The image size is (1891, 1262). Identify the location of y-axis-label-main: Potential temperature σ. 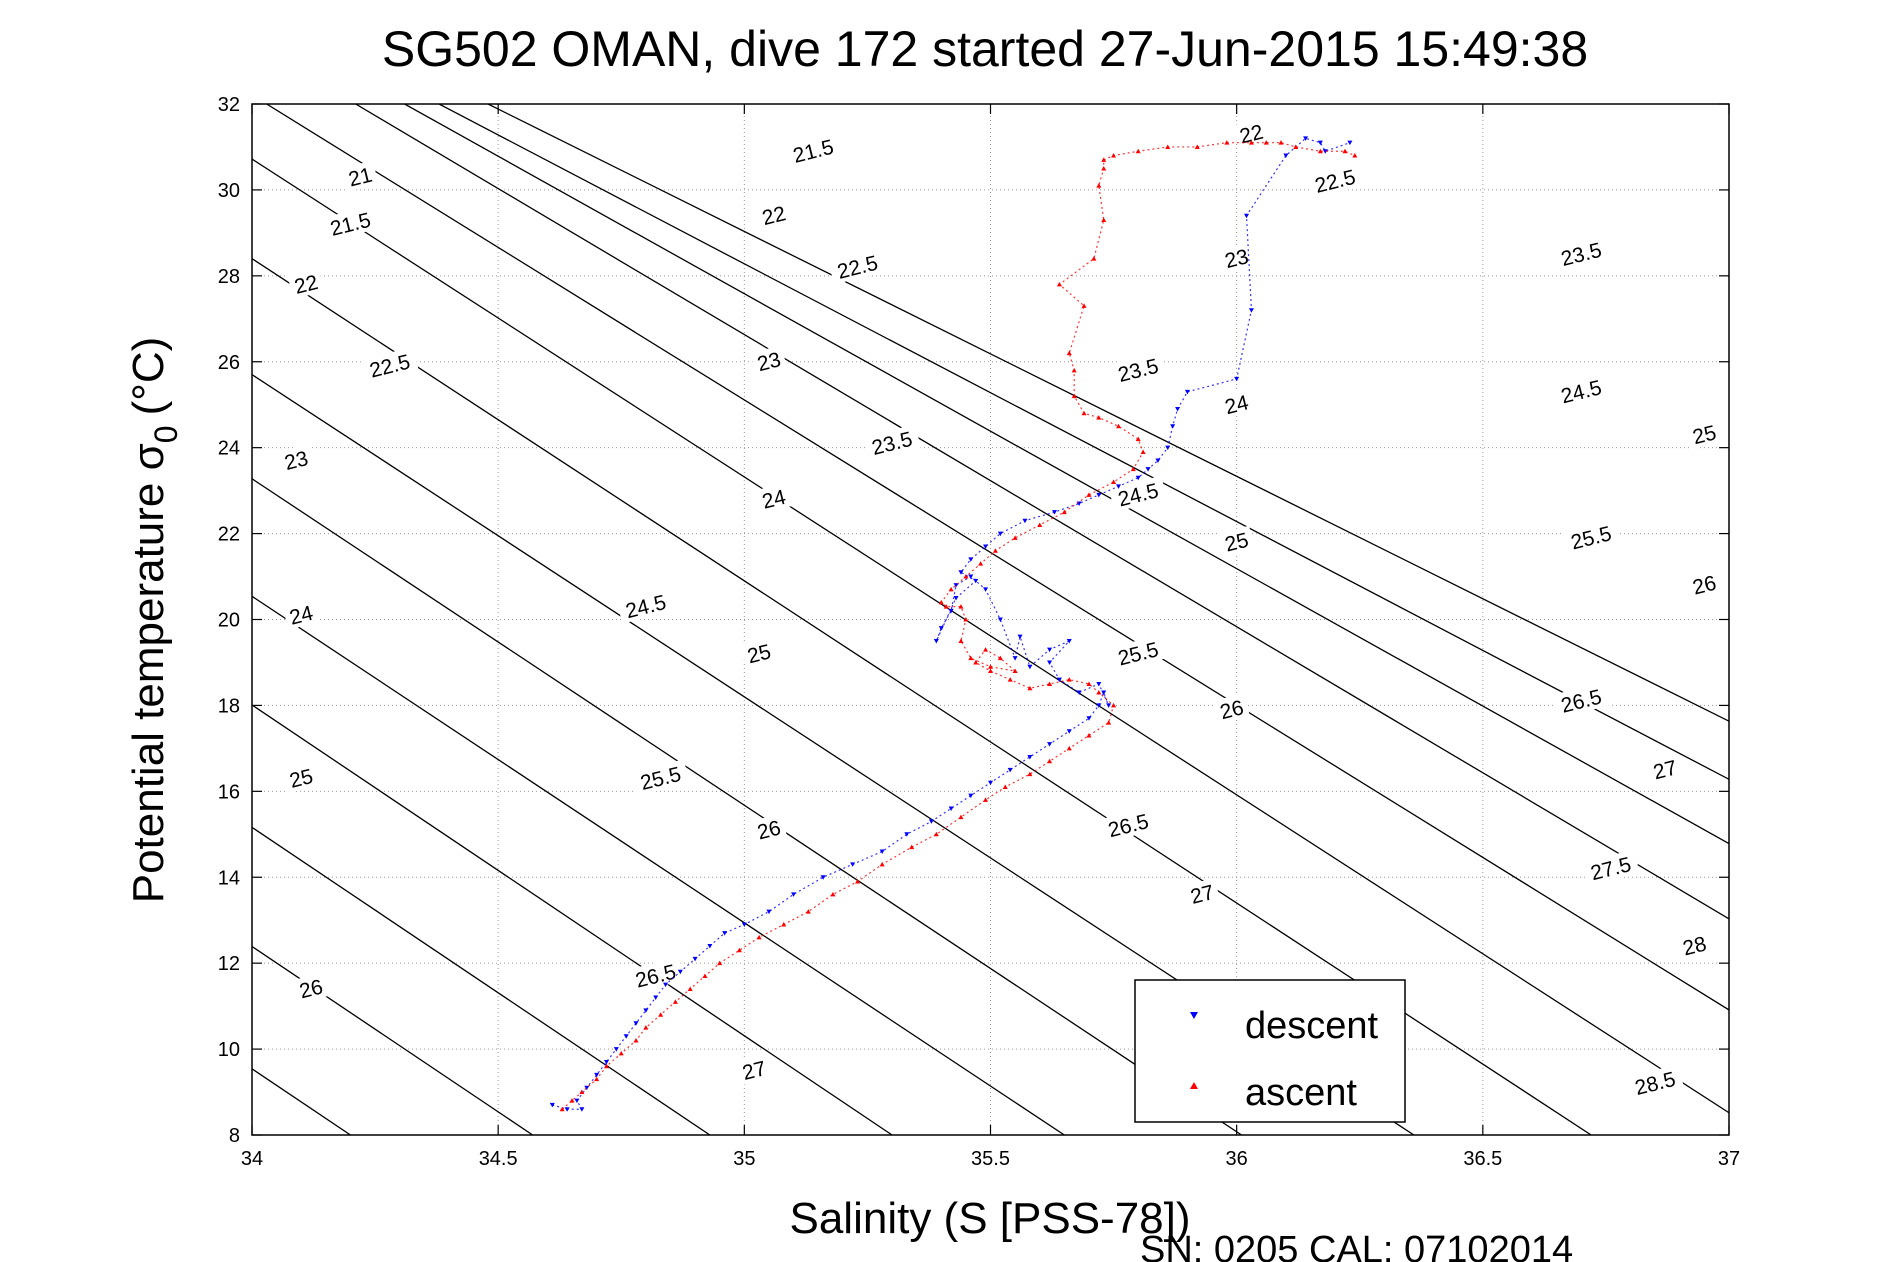
(148, 673).